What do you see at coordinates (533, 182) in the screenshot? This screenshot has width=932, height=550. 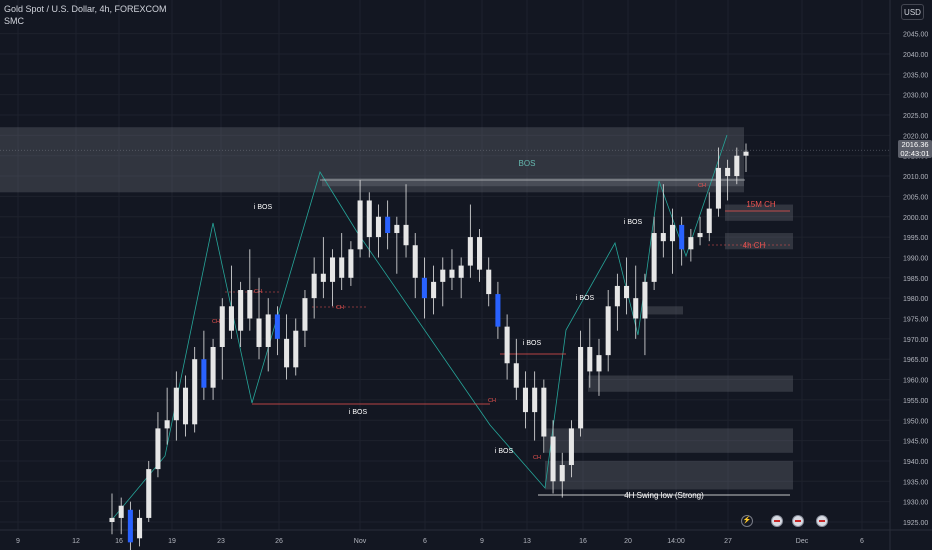 I see `bos-zone-band` at bounding box center [533, 182].